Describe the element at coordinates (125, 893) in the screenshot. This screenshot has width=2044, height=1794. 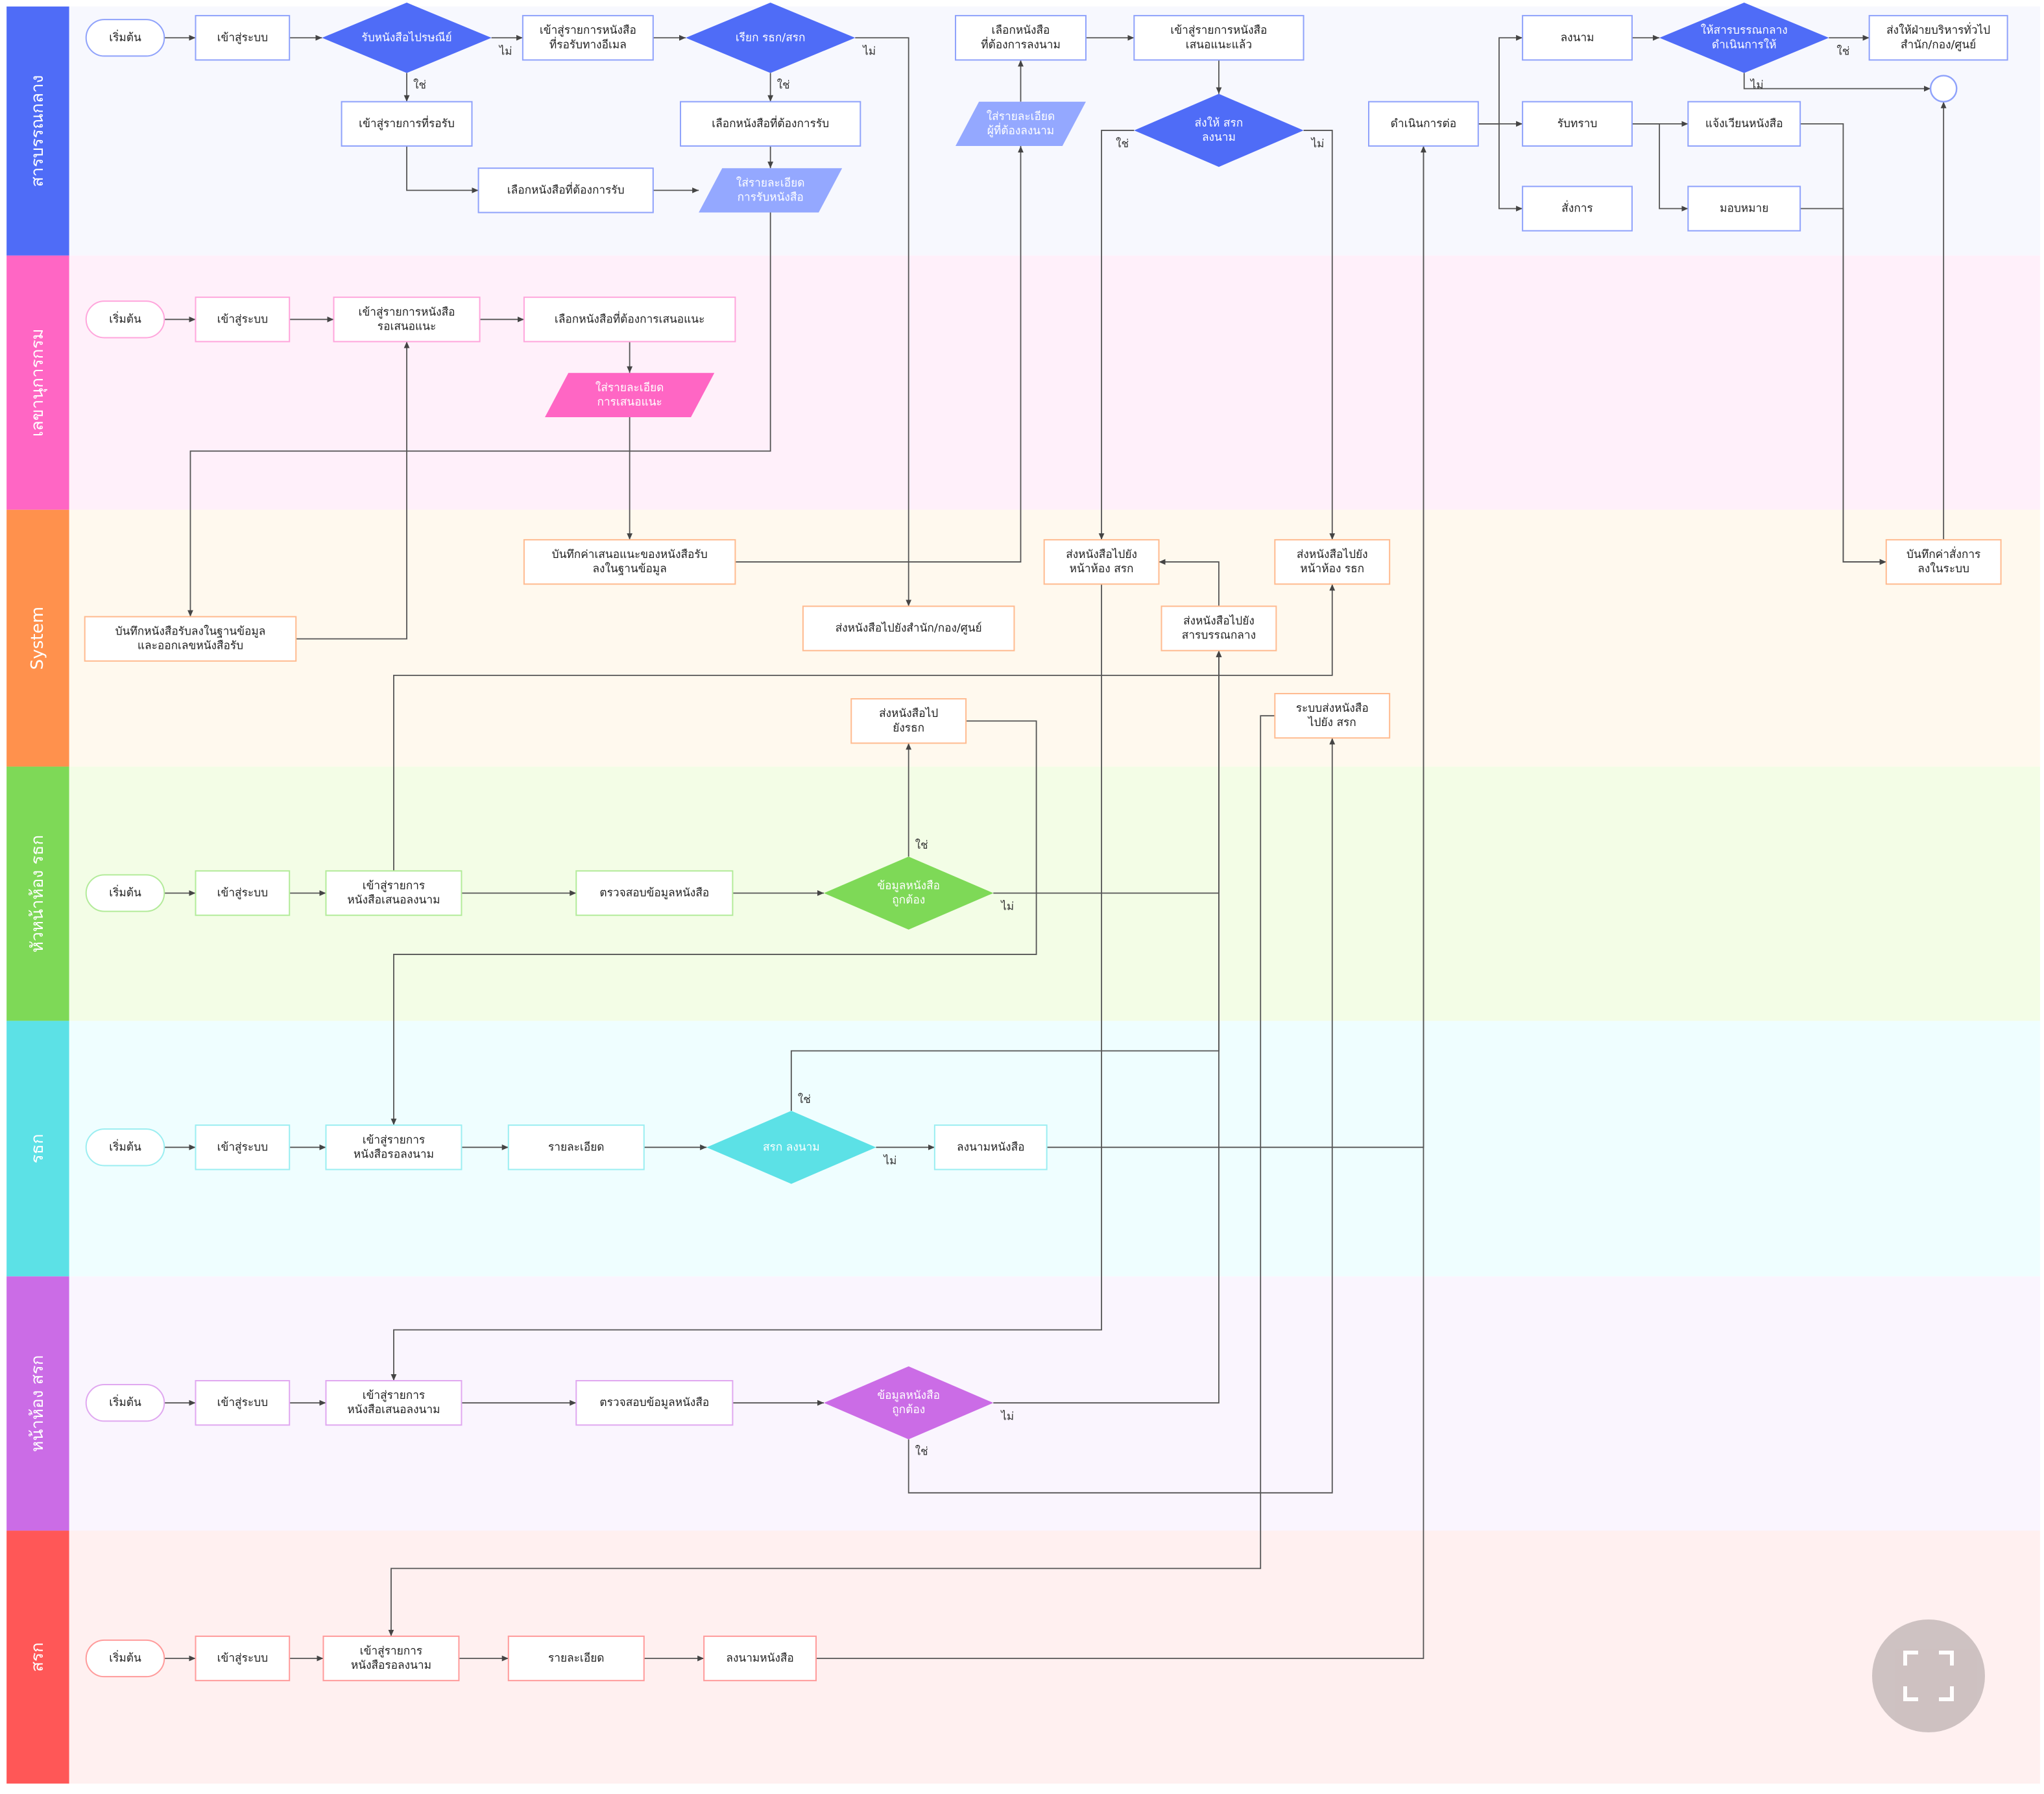
I see `node-terminal-h1: เริ่มต้น` at that location.